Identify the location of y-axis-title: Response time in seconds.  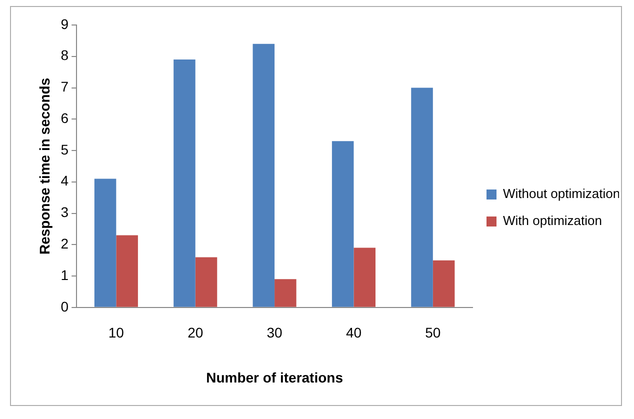
(44, 166).